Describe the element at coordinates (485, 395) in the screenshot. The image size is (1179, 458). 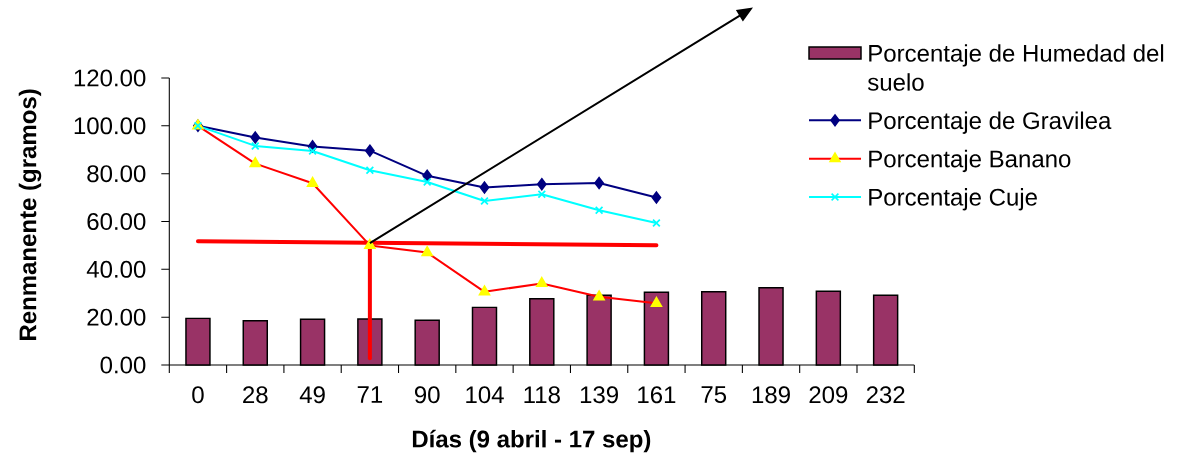
I see `x-tick-label: 104` at that location.